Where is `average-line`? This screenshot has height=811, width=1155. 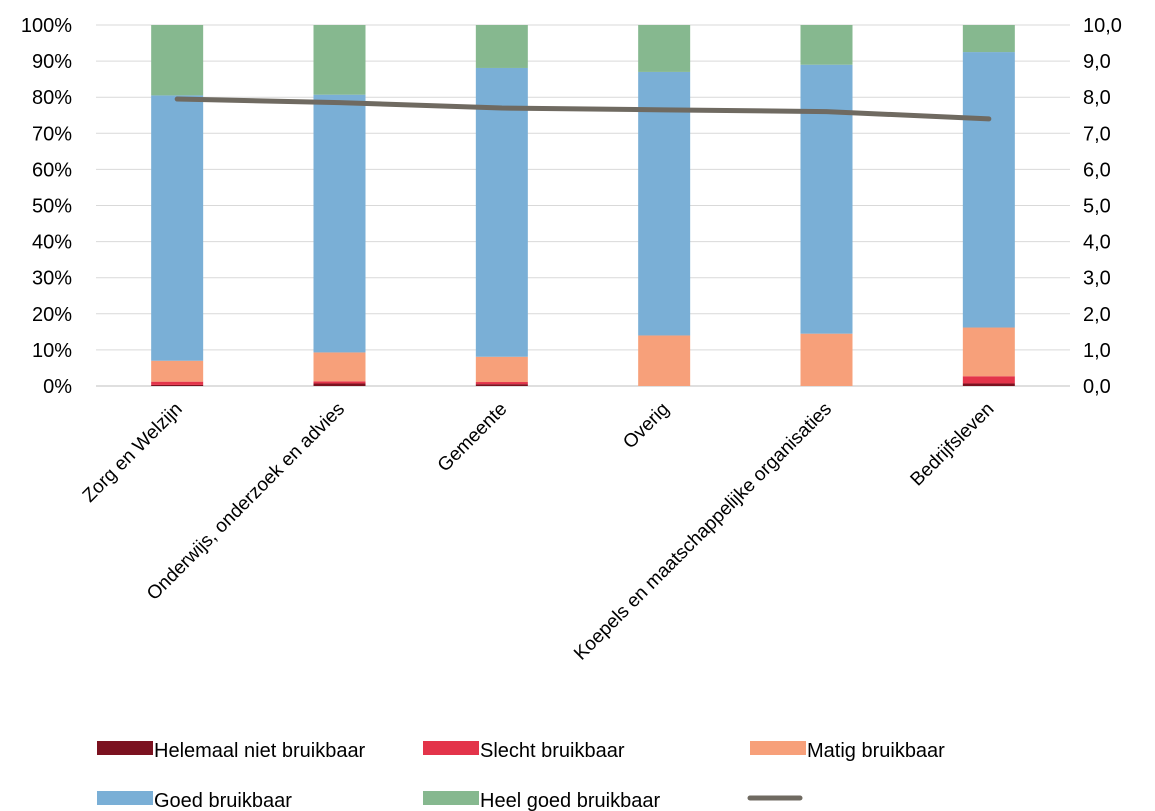
average-line is located at coordinates (583, 109).